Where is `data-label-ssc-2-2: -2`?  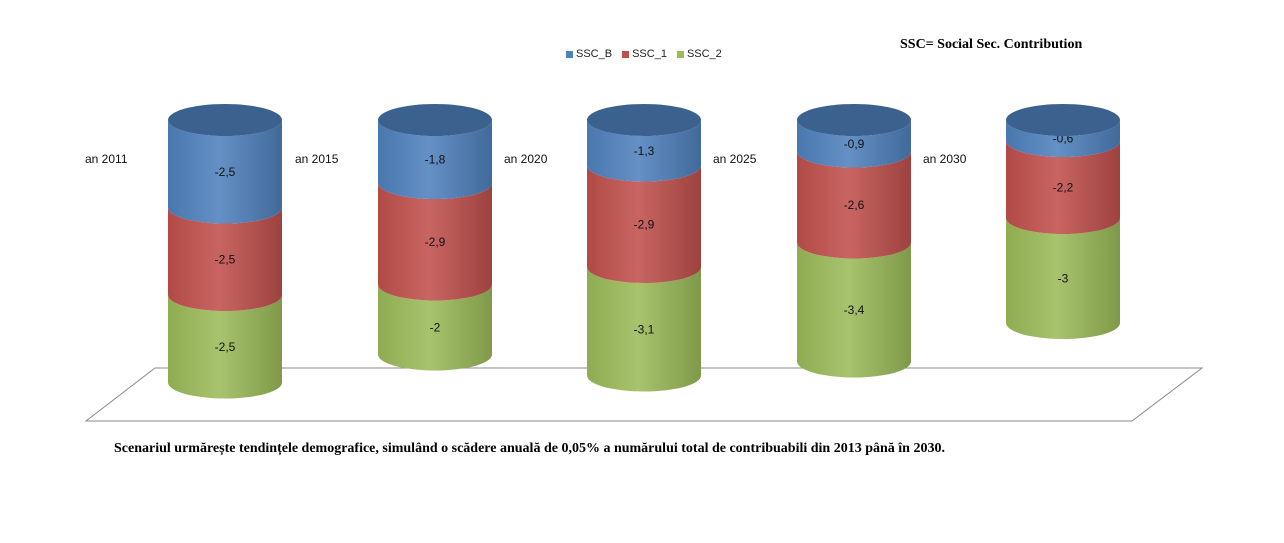 data-label-ssc-2-2: -2 is located at coordinates (435, 328).